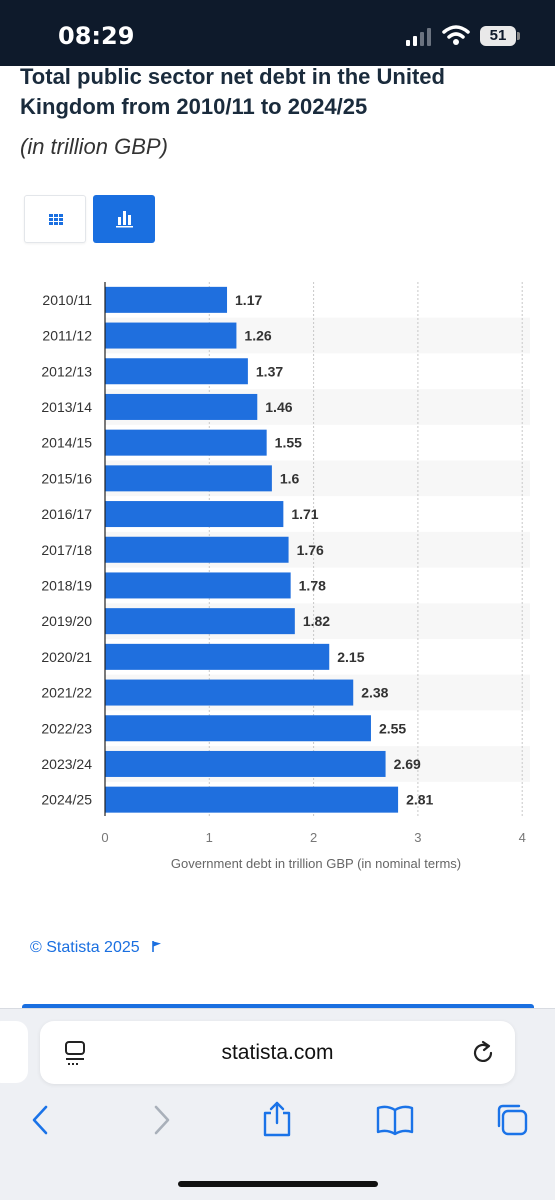 This screenshot has width=555, height=1200. I want to click on chart-view-button, so click(124, 219).